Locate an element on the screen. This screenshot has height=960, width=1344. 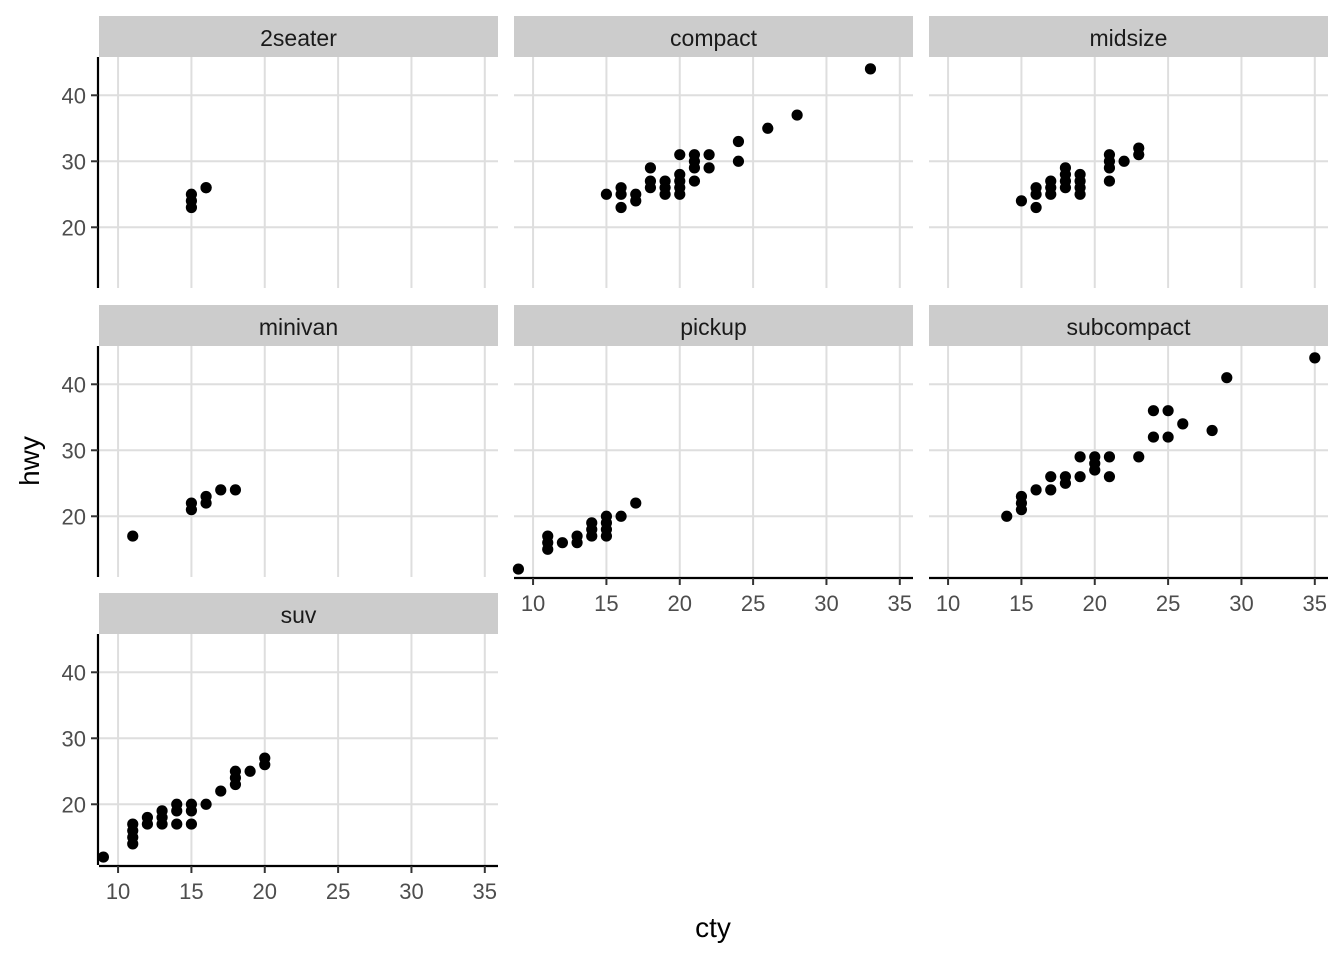
facet-strip-label: suv is located at coordinates (299, 615).